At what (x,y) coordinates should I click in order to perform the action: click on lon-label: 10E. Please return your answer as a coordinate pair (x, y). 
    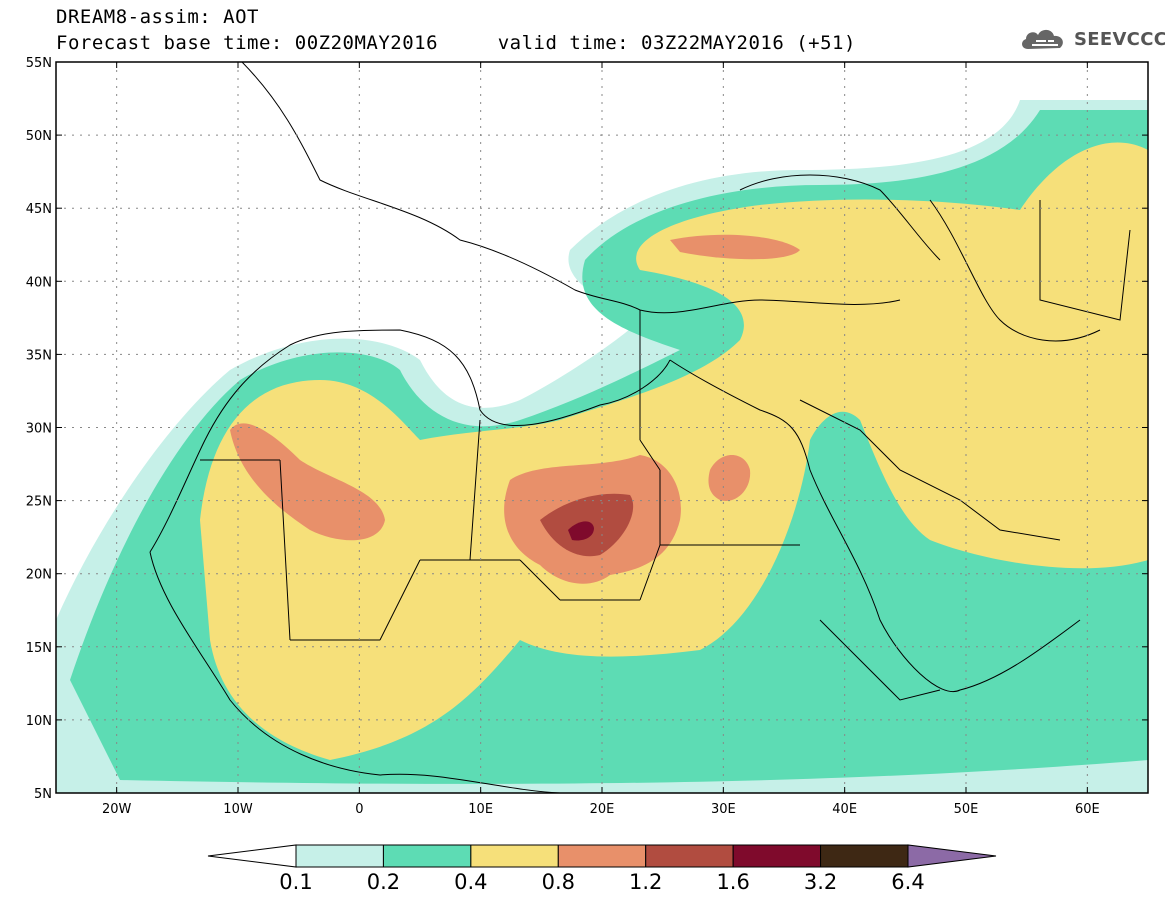
    Looking at the image, I should click on (480, 809).